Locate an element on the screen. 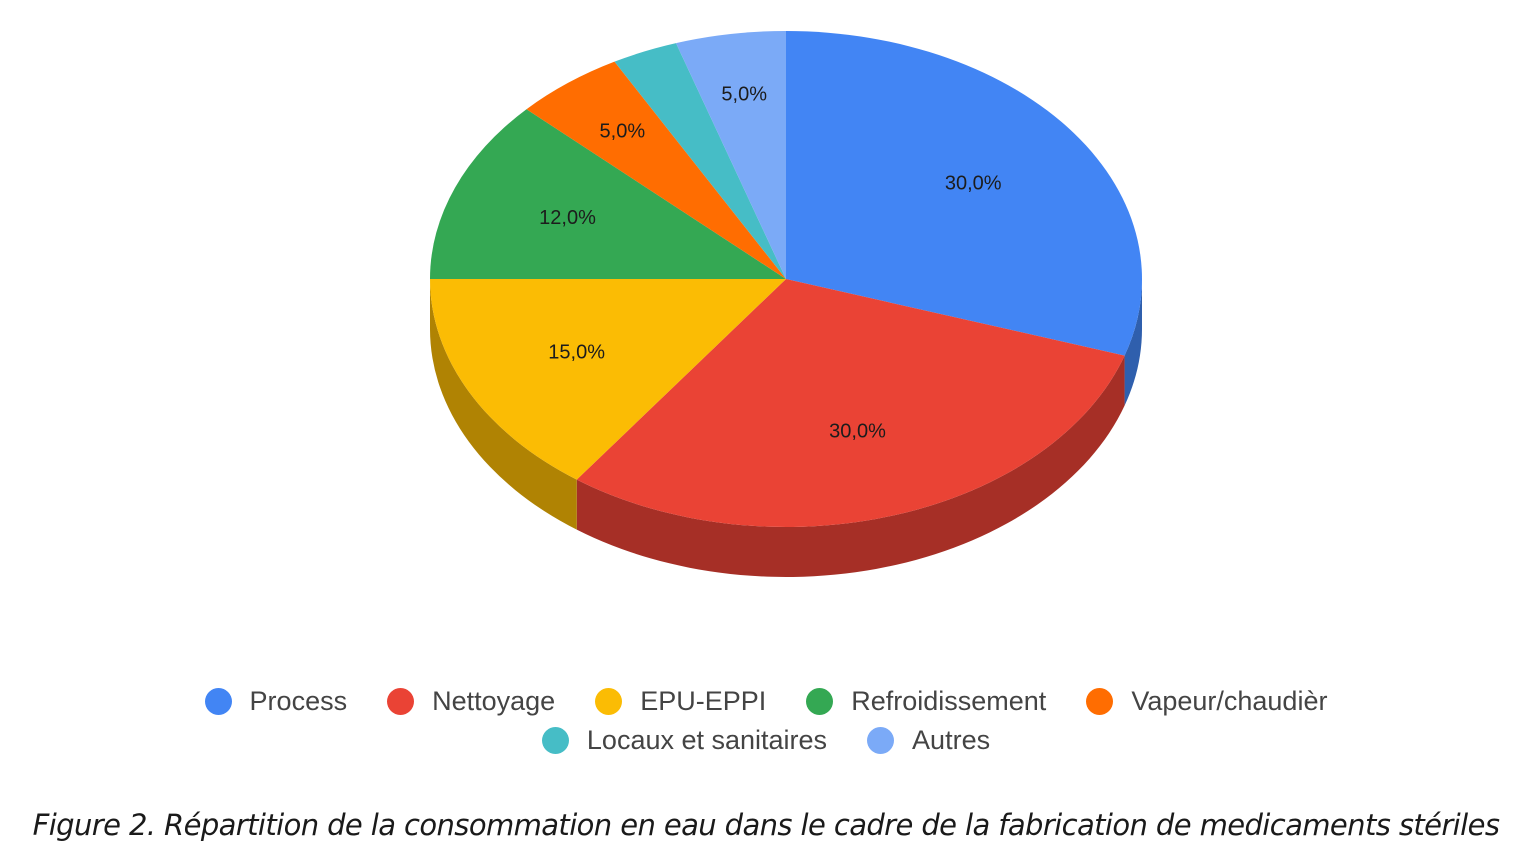 The width and height of the screenshot is (1532, 864). value-label-vapeur-chaudier: 5,0% is located at coordinates (623, 131).